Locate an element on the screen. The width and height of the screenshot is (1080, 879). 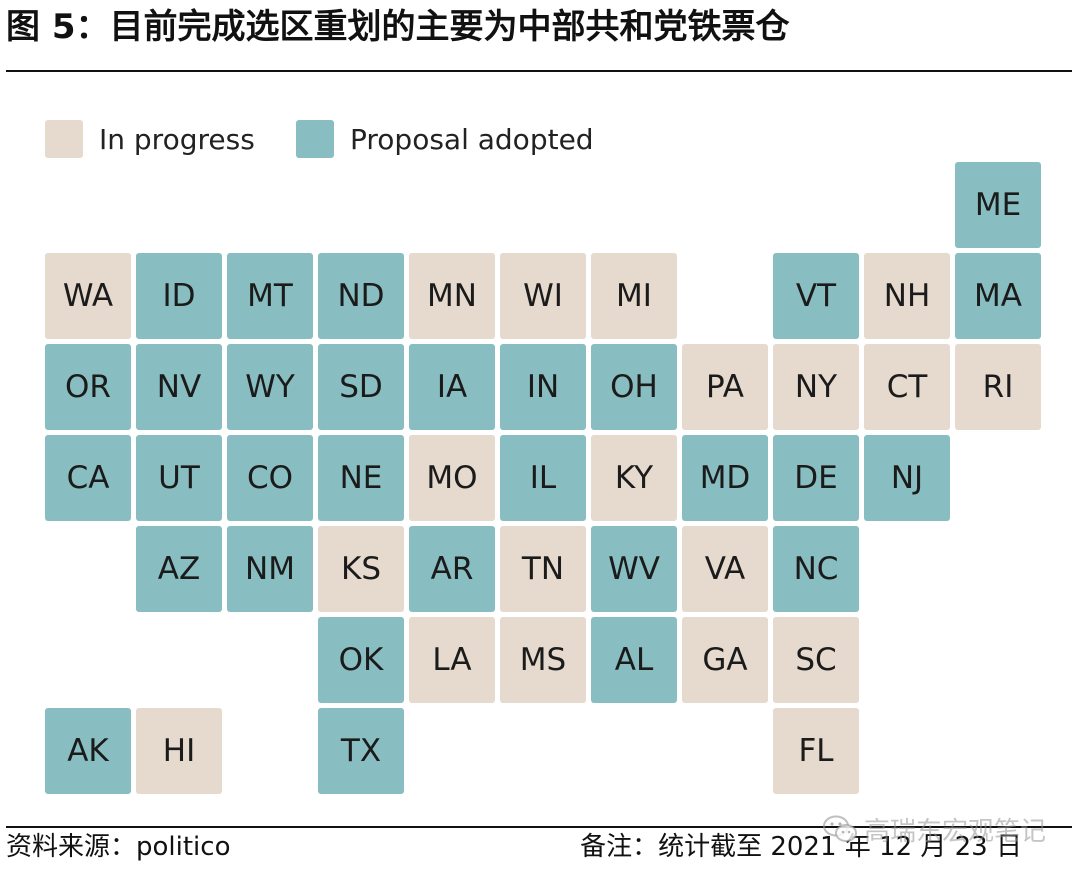
legend-label-in-progress: In progress is located at coordinates (177, 139).